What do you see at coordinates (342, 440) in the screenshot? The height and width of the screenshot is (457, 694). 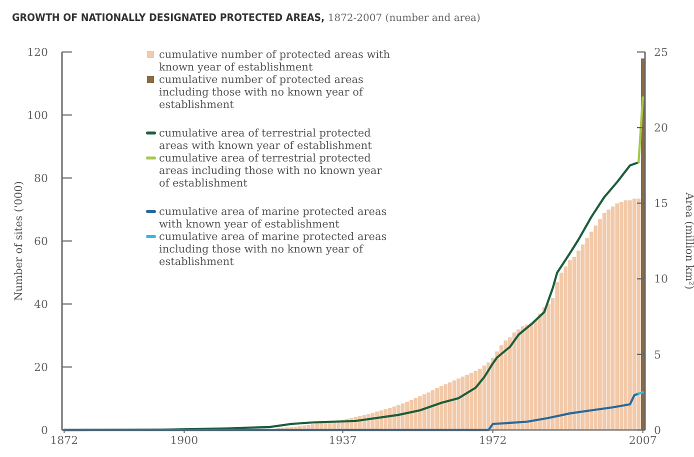 I see `x-tick-label: 1937` at bounding box center [342, 440].